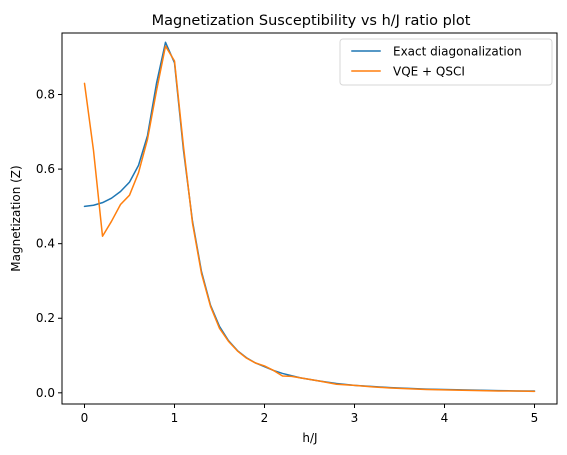 The height and width of the screenshot is (455, 567). Describe the element at coordinates (457, 52) in the screenshot. I see `legend-label-exact-diagonalization: Exact diagonalization` at that location.